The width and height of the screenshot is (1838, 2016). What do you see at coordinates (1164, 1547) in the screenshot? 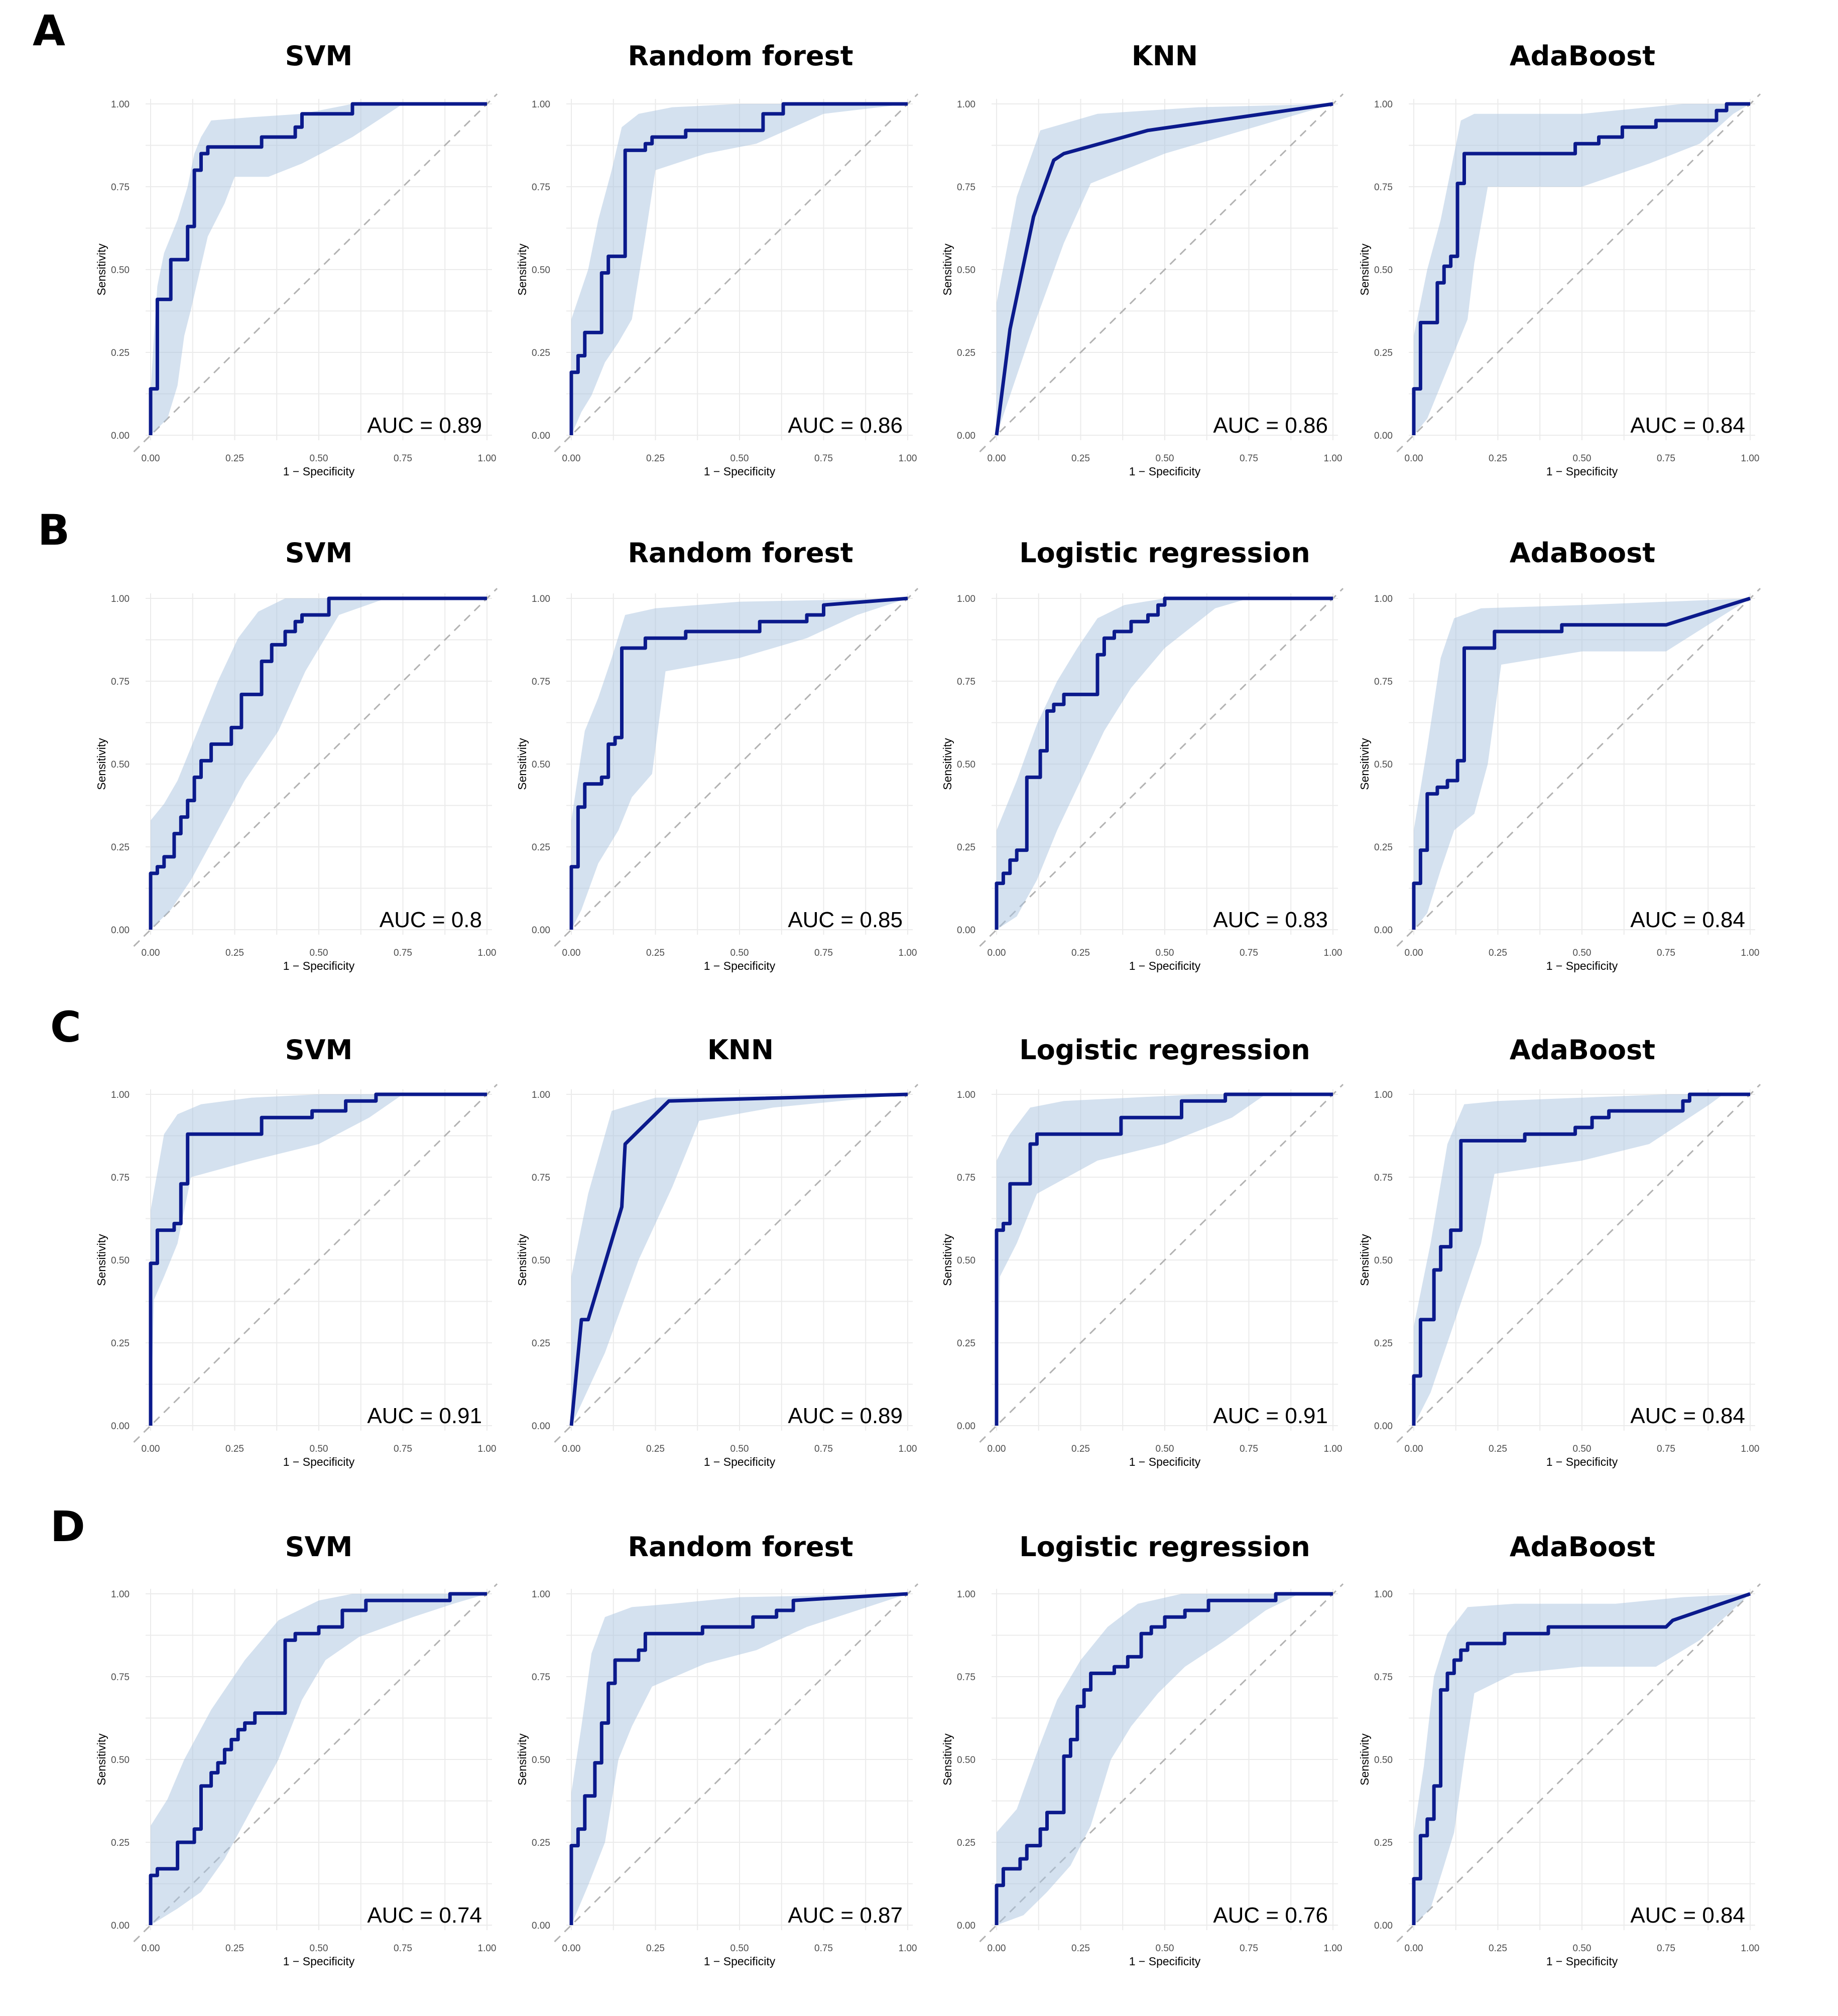
I see `plot-title: Logistic regression` at bounding box center [1164, 1547].